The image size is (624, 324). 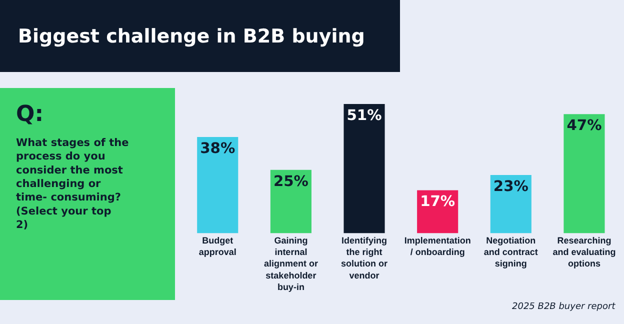 I want to click on data-label: 17%, so click(x=438, y=201).